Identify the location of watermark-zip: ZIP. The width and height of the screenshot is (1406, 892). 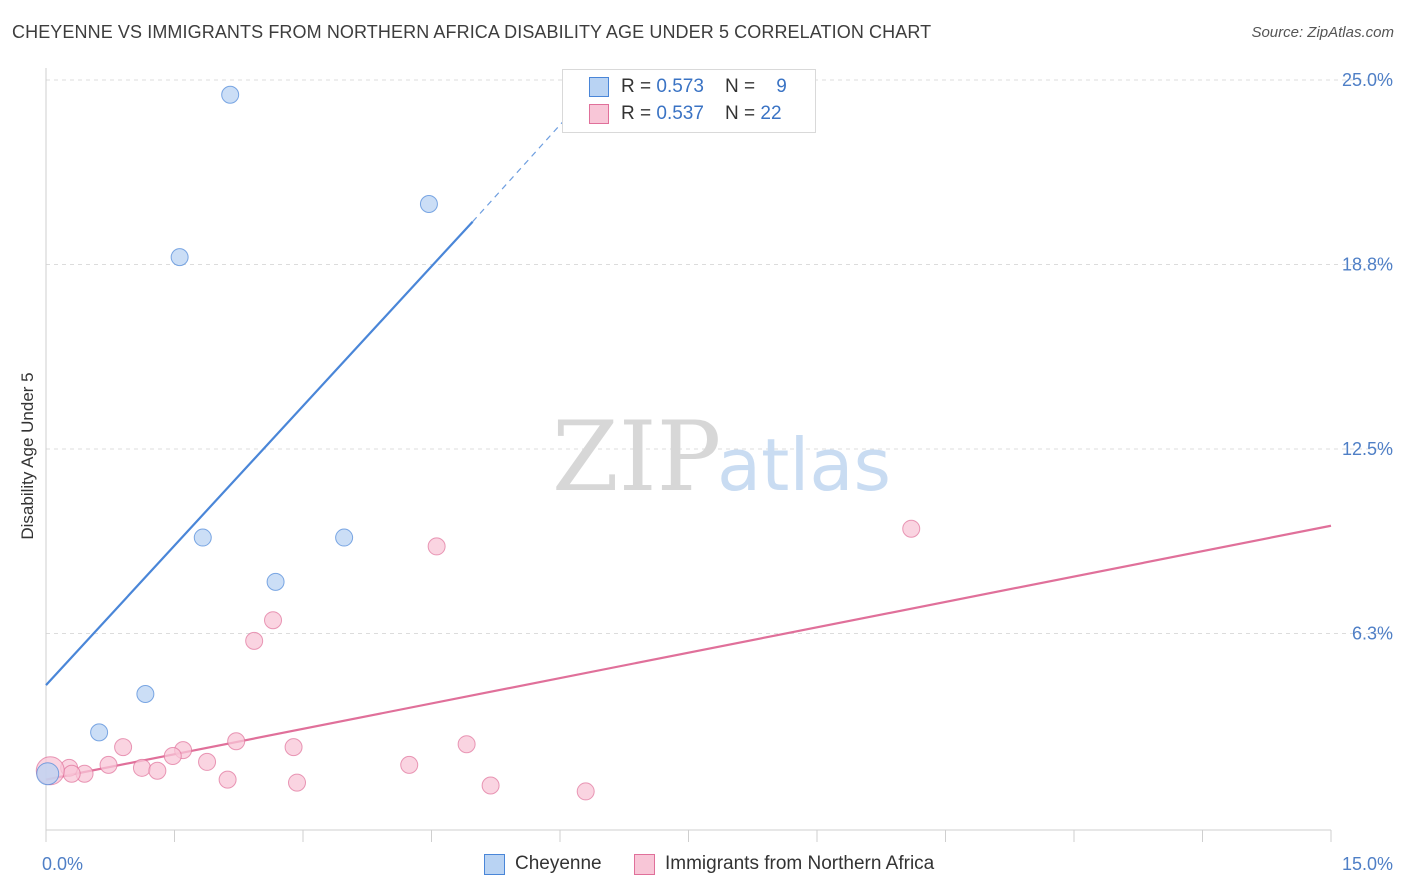
(636, 457).